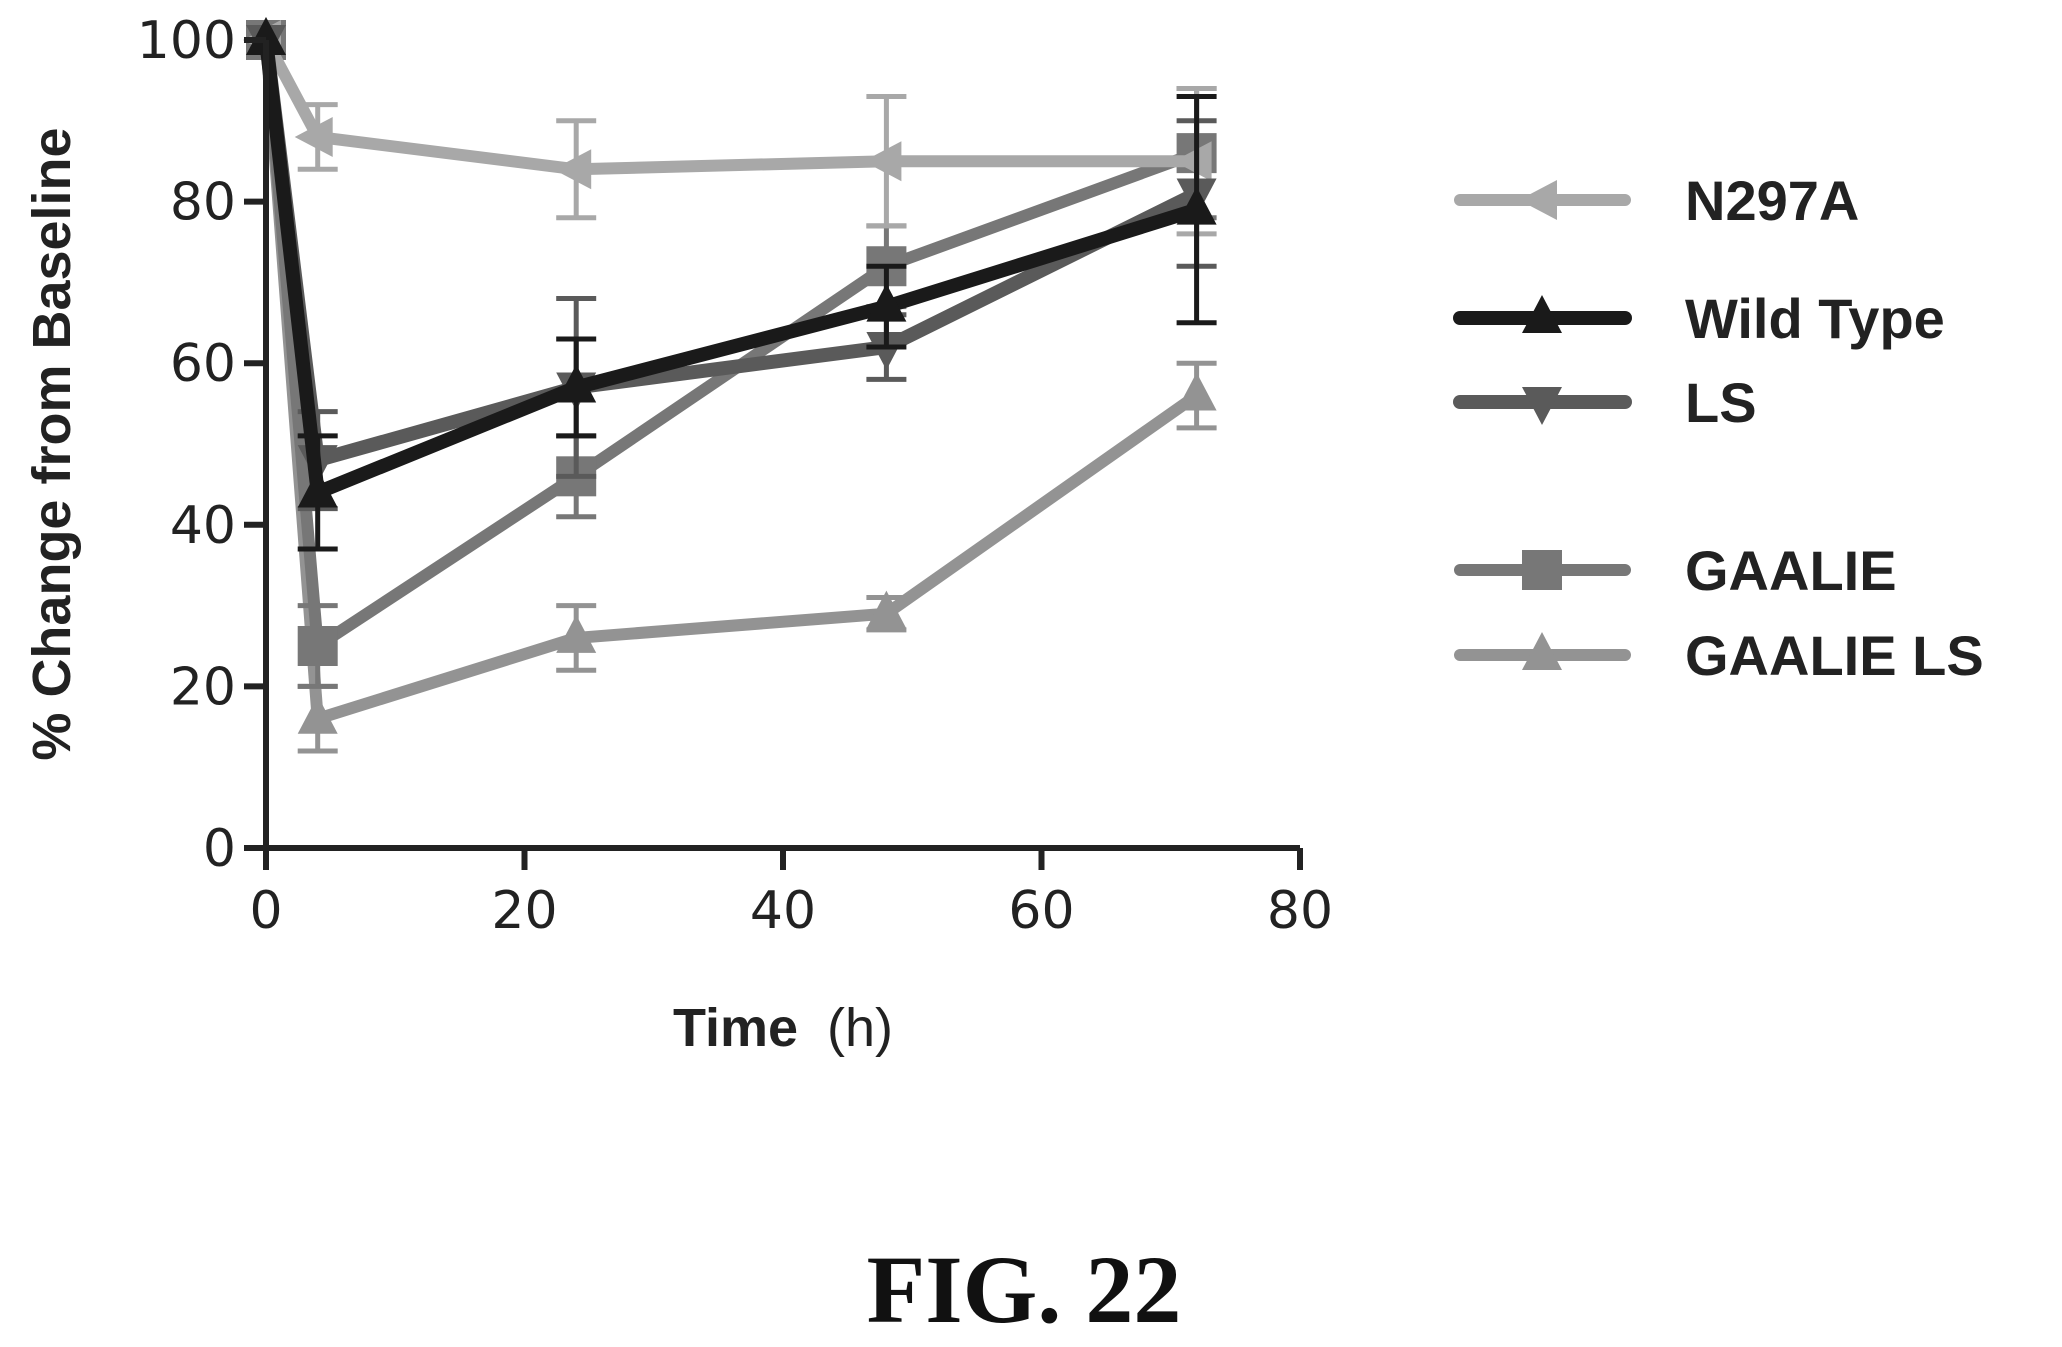 The image size is (2062, 1347). Describe the element at coordinates (1678, 570) in the screenshot. I see `legend-item: GAALIE` at that location.